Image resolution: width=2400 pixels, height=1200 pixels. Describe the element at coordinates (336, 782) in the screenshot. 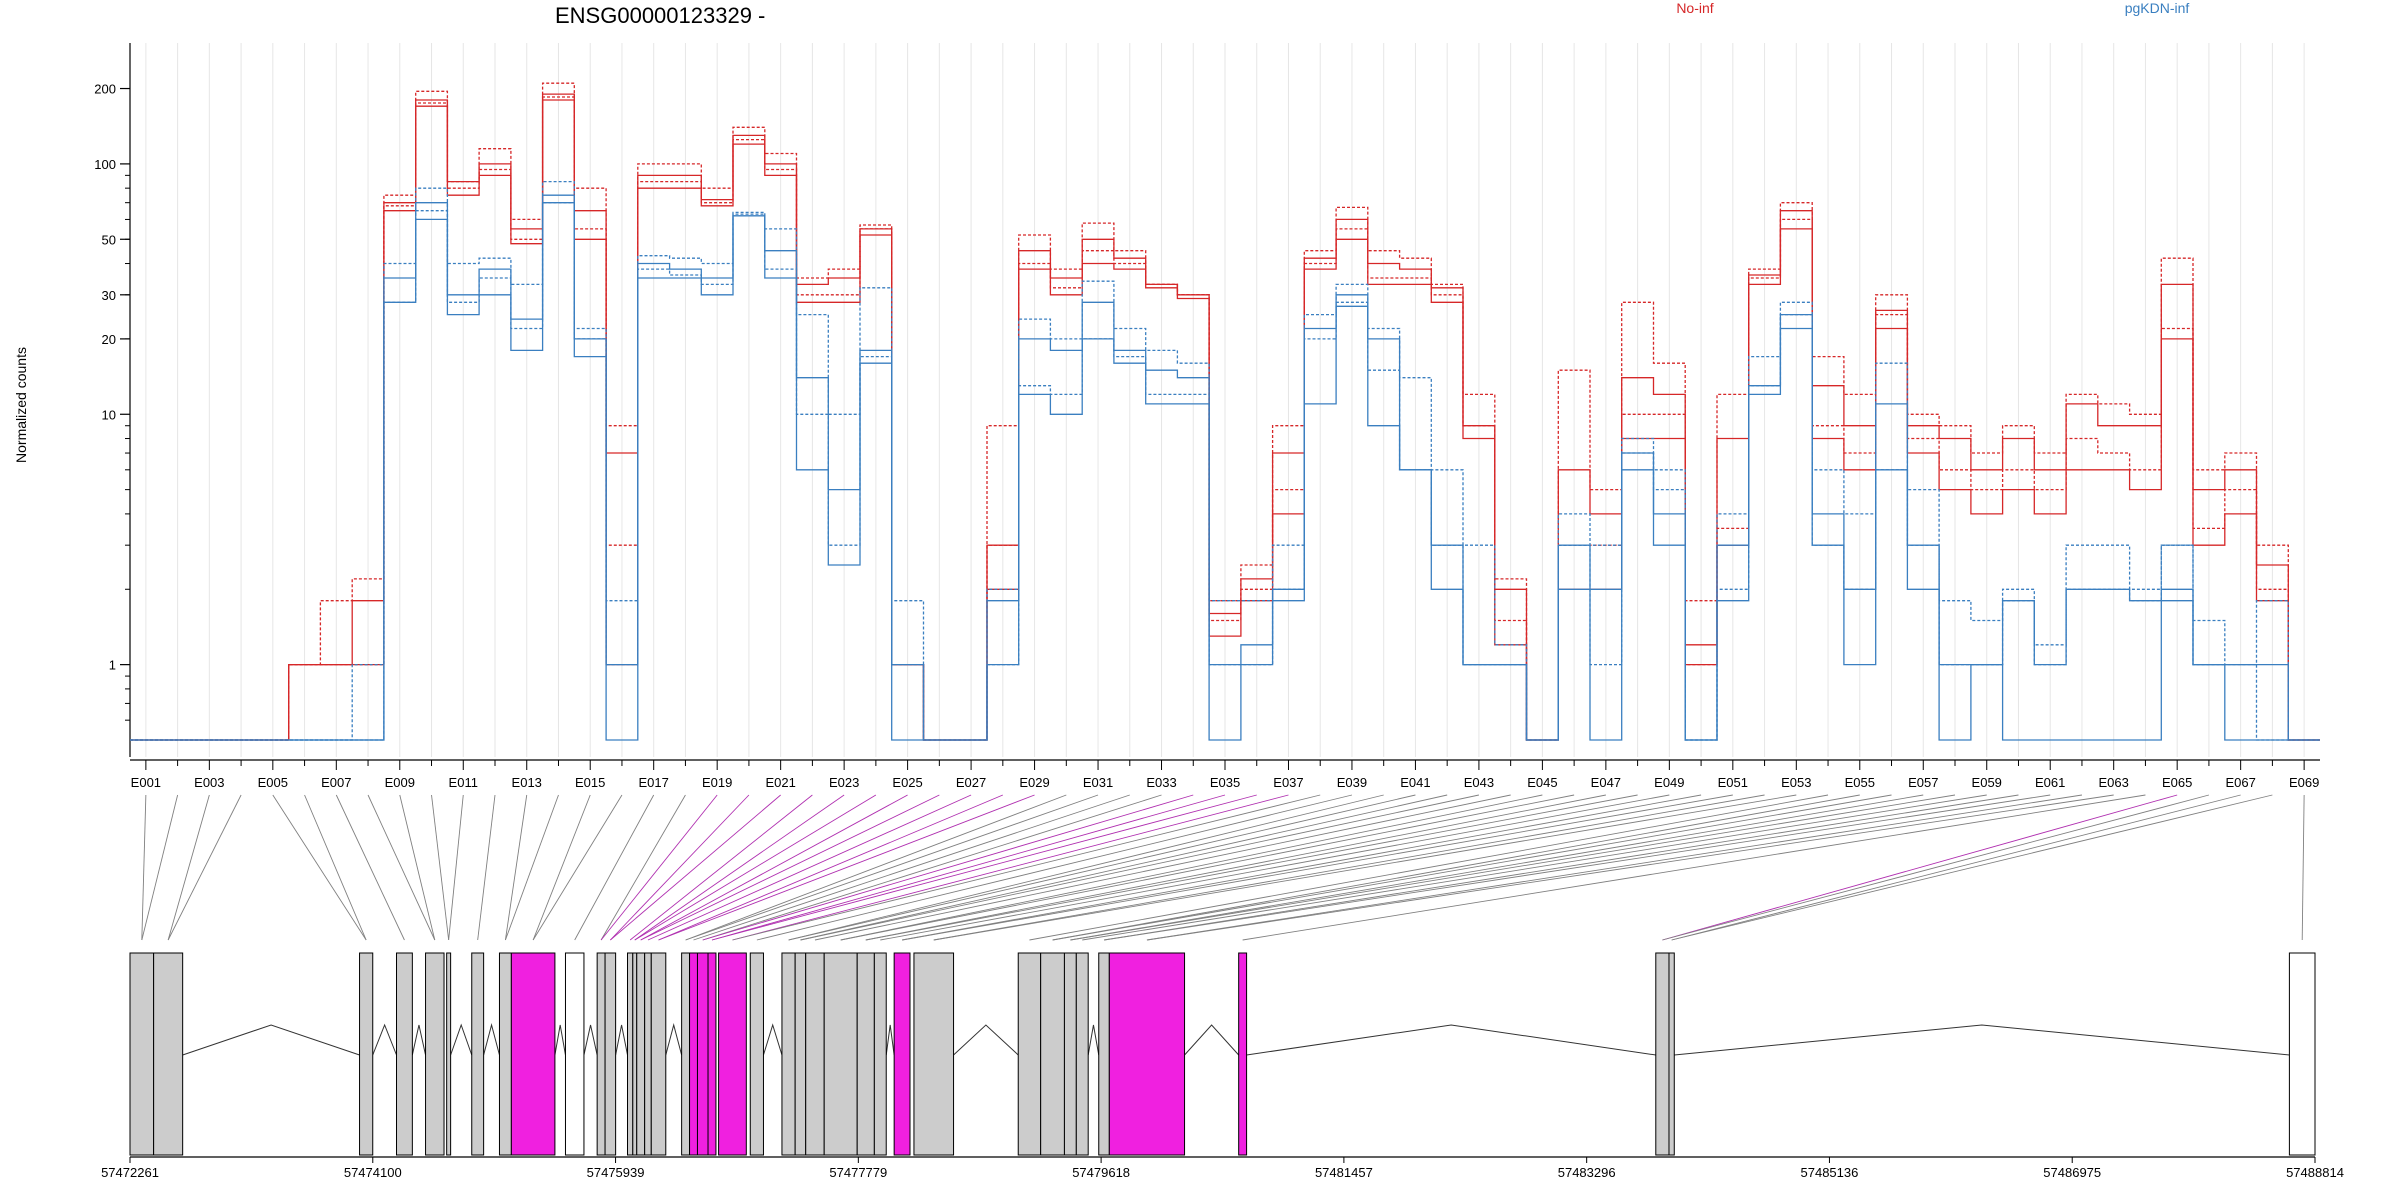

I see `x-tick-label: E007` at that location.